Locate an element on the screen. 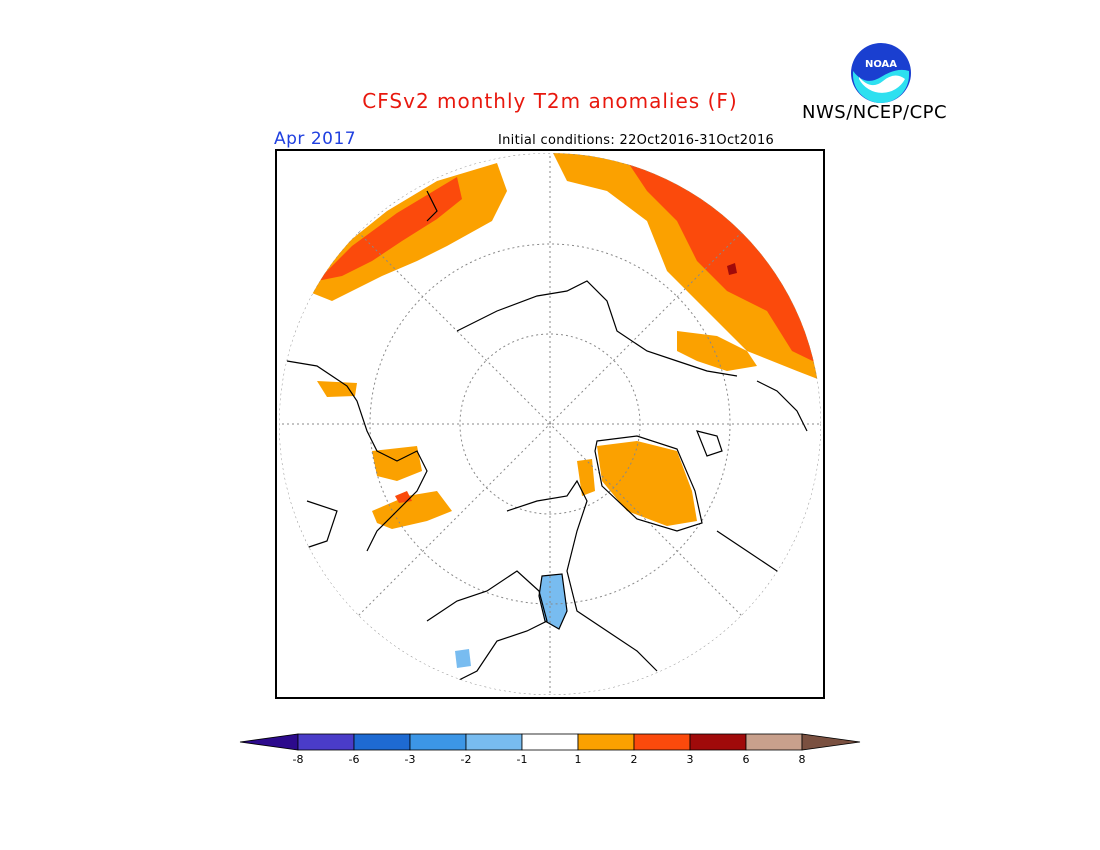 The image size is (1100, 850). anomaly-region-orange-siberia is located at coordinates (337, 389).